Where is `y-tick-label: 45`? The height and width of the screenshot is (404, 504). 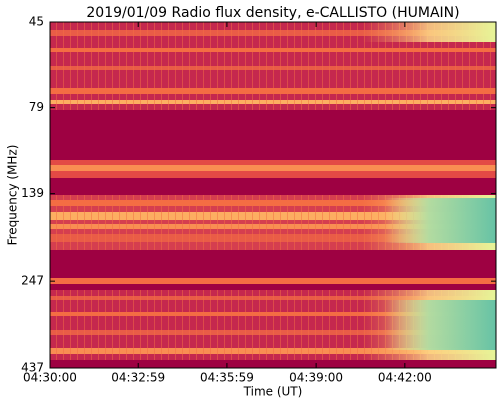
y-tick-label: 45 is located at coordinates (36, 22).